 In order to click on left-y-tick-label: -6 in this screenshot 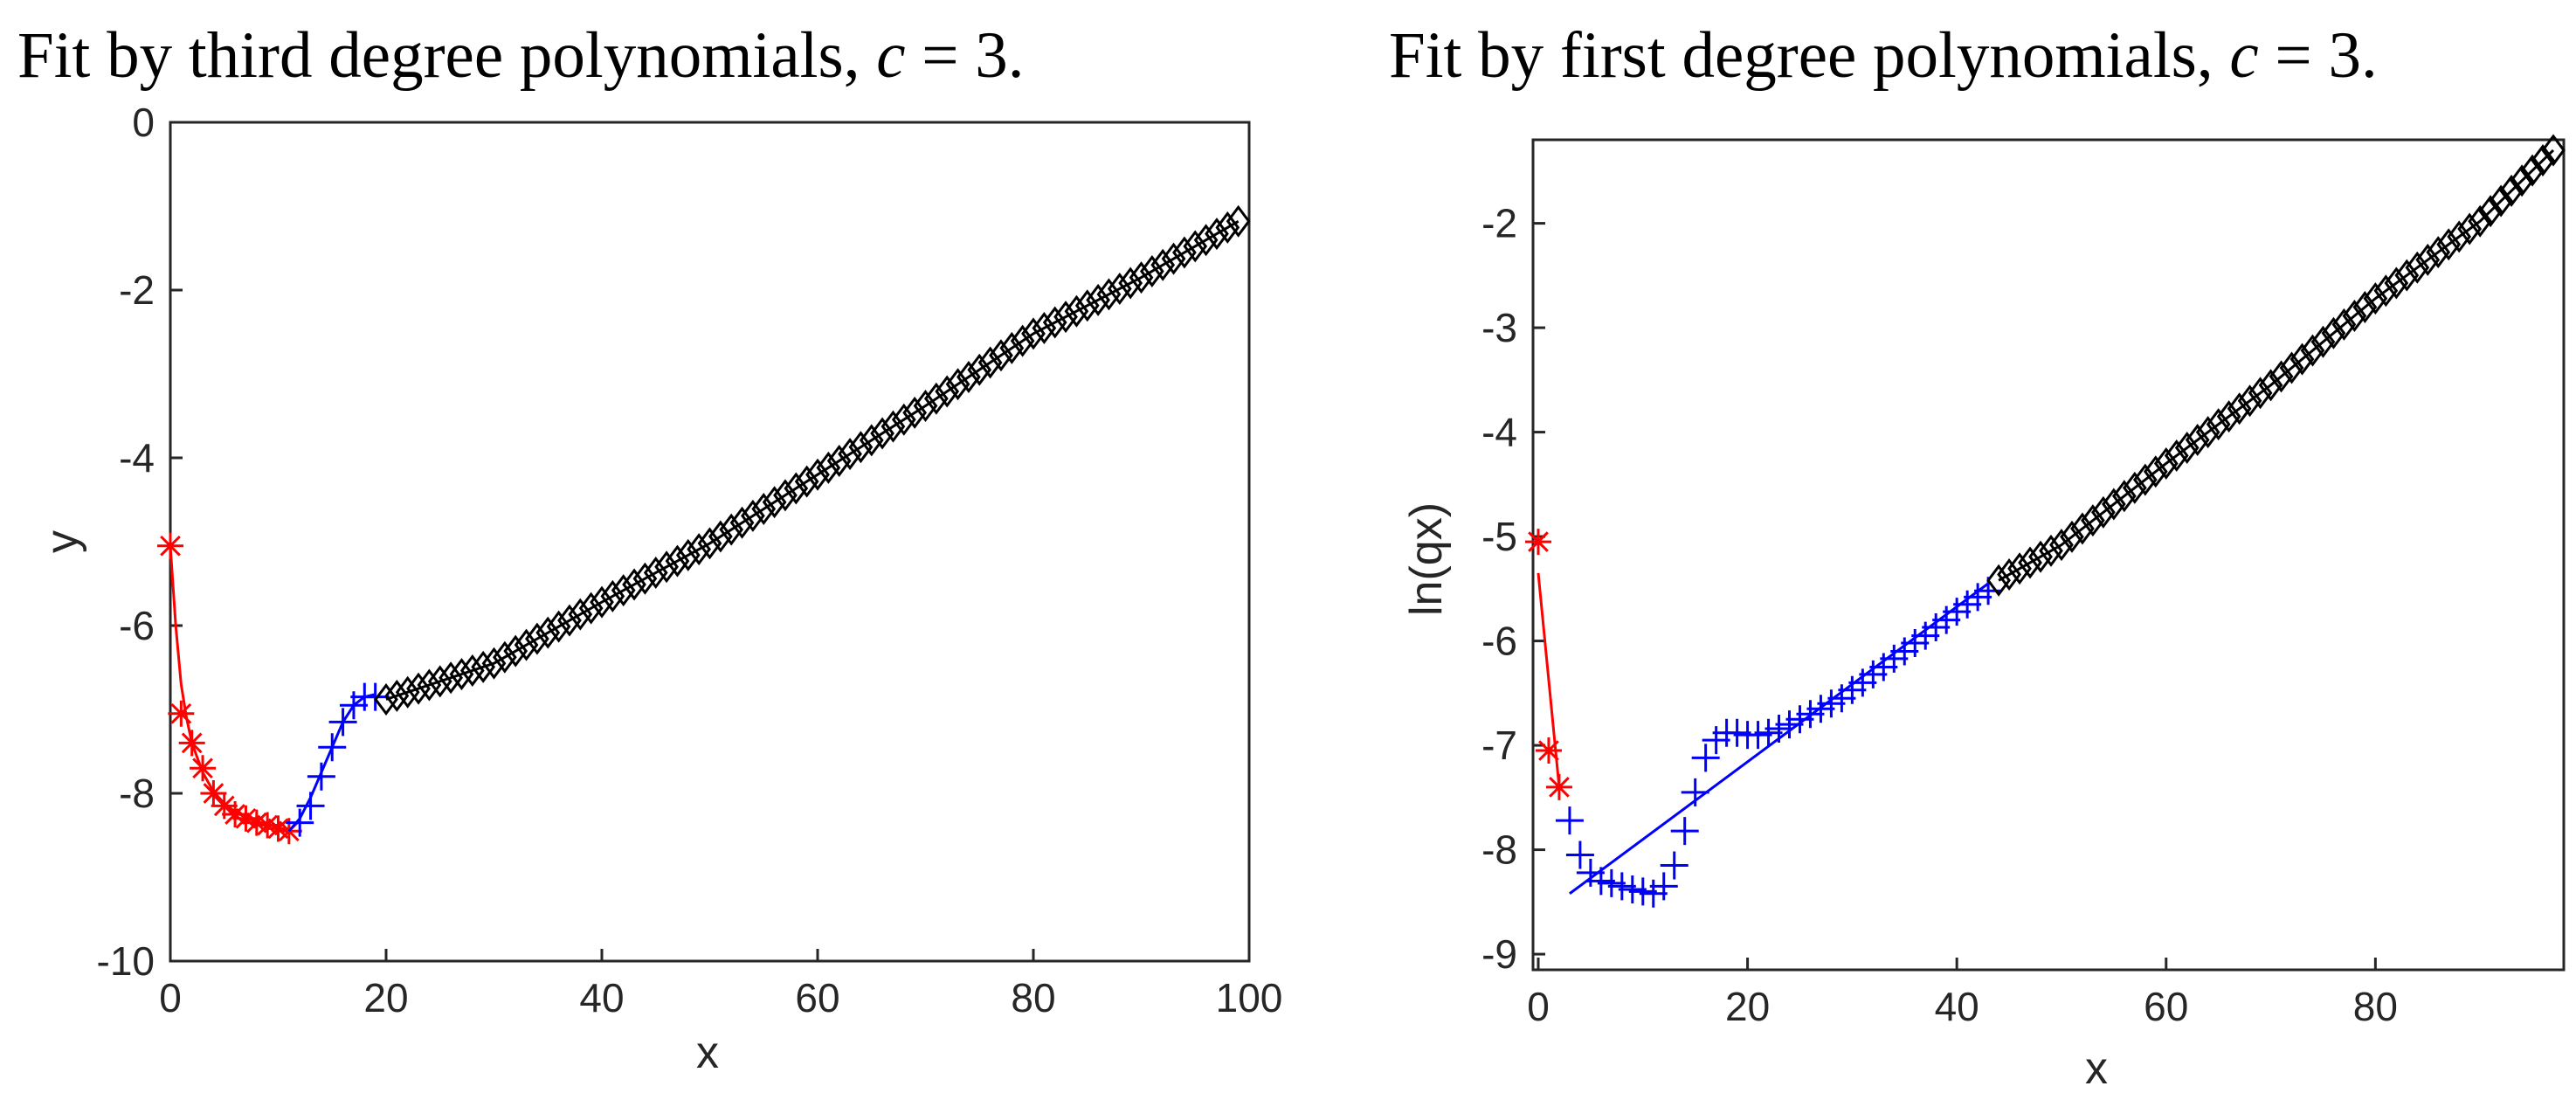, I will do `click(137, 625)`.